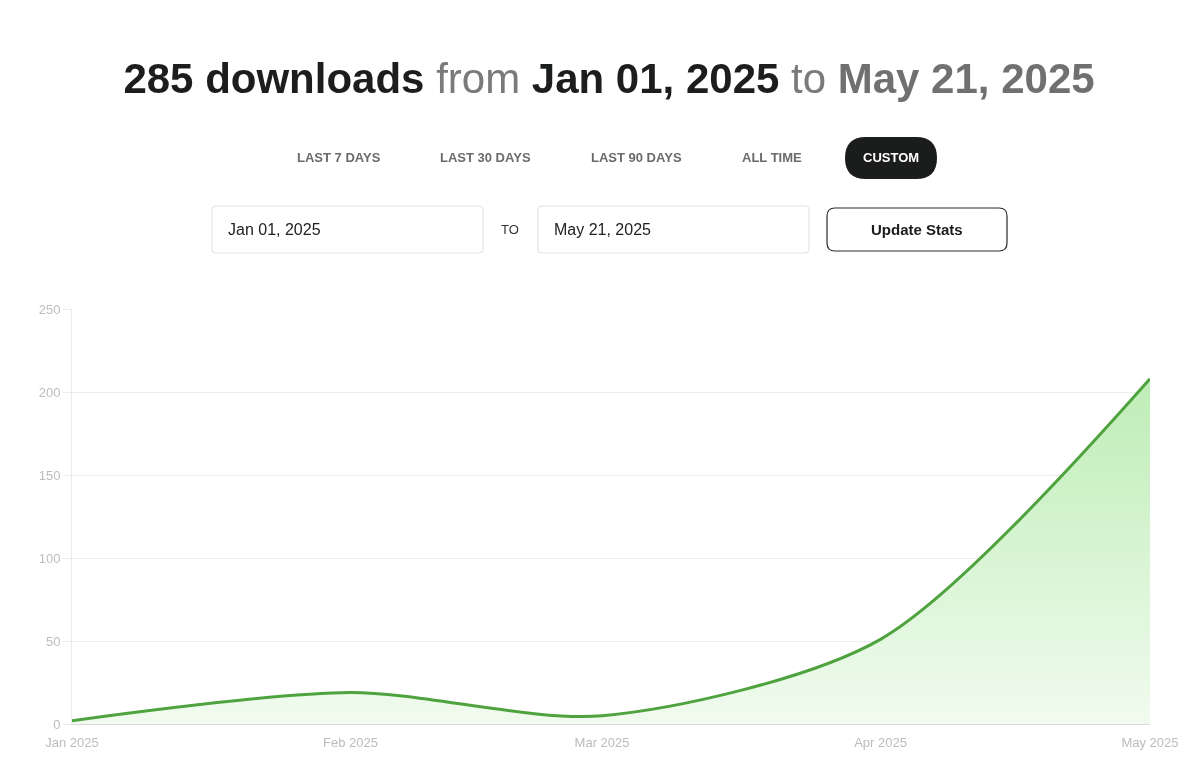  Describe the element at coordinates (49, 309) in the screenshot. I see `y-tick-label: 250` at that location.